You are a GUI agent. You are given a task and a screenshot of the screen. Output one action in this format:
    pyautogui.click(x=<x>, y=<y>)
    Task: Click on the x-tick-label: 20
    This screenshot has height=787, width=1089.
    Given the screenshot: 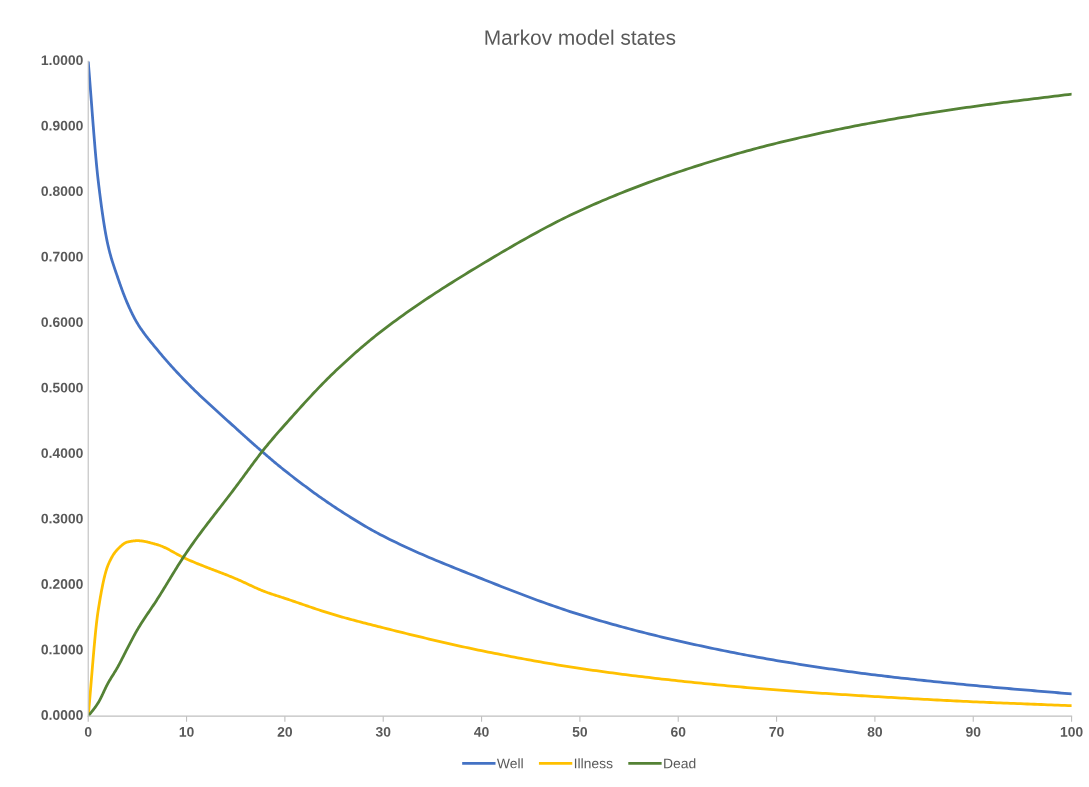 What is the action you would take?
    pyautogui.click(x=285, y=731)
    